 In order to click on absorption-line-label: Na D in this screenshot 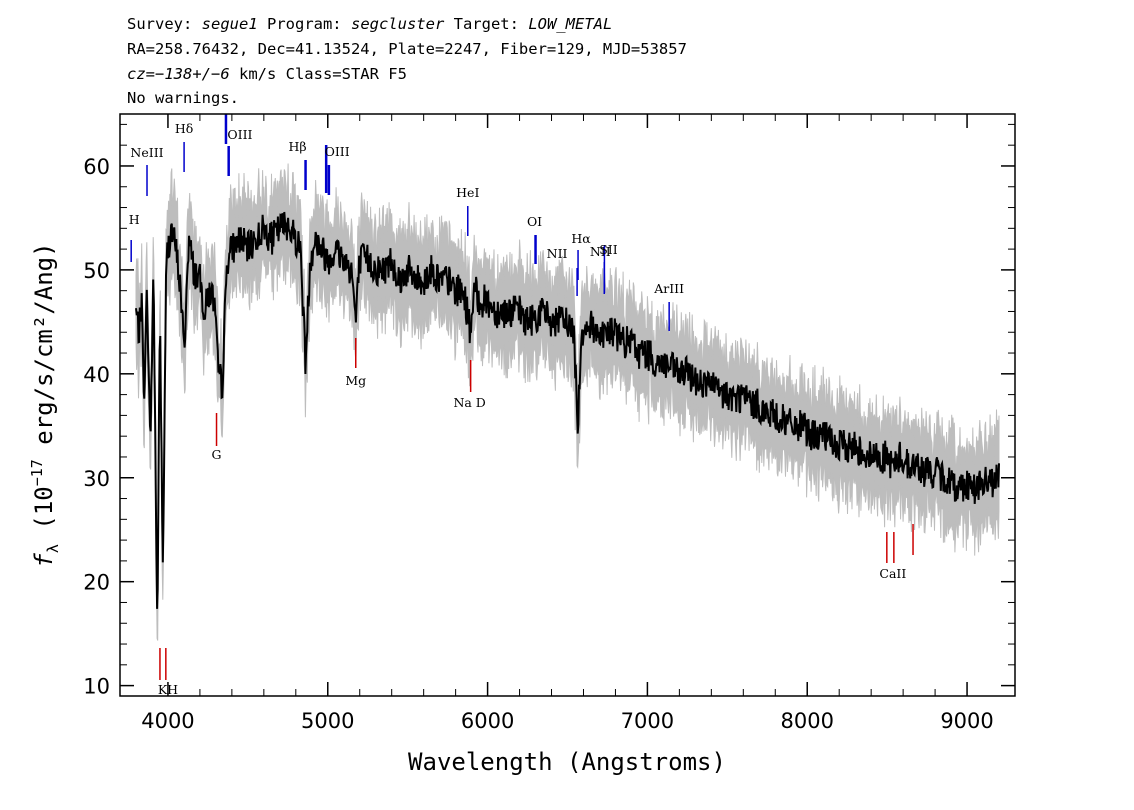, I will do `click(469, 402)`.